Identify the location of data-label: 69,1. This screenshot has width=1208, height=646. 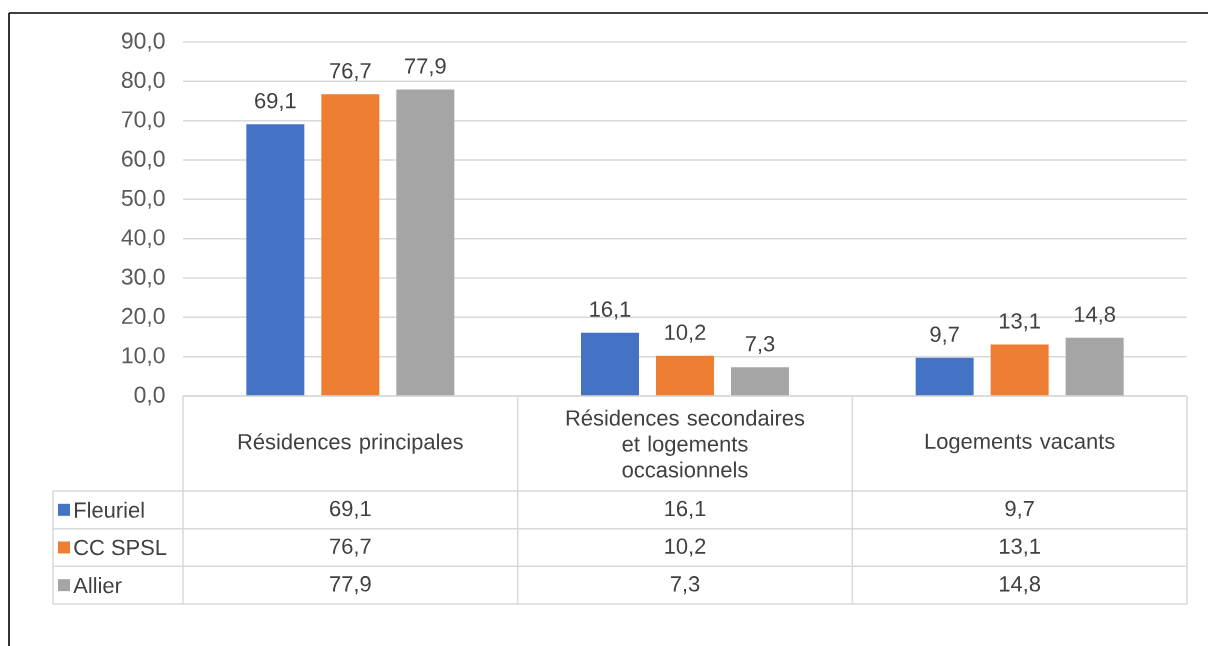
(350, 509).